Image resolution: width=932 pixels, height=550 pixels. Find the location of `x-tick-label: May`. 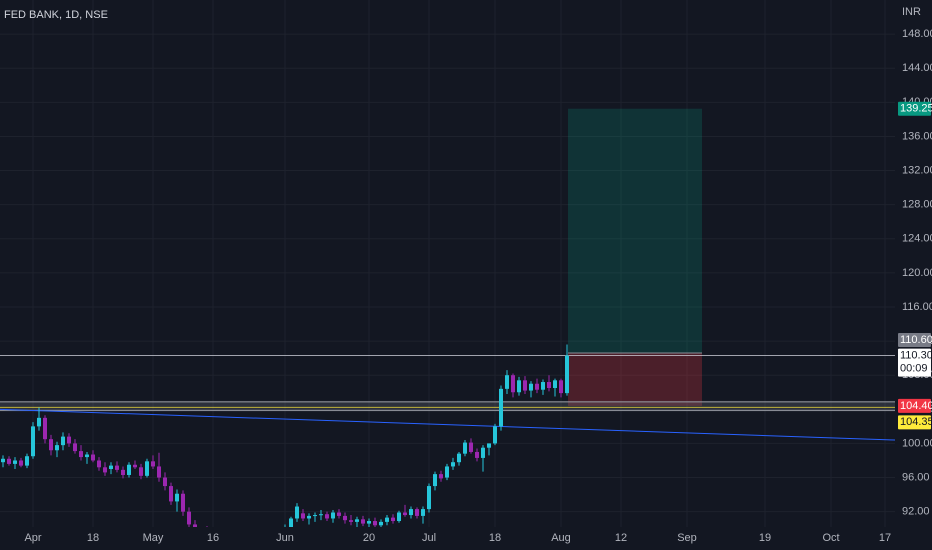

x-tick-label: May is located at coordinates (153, 538).